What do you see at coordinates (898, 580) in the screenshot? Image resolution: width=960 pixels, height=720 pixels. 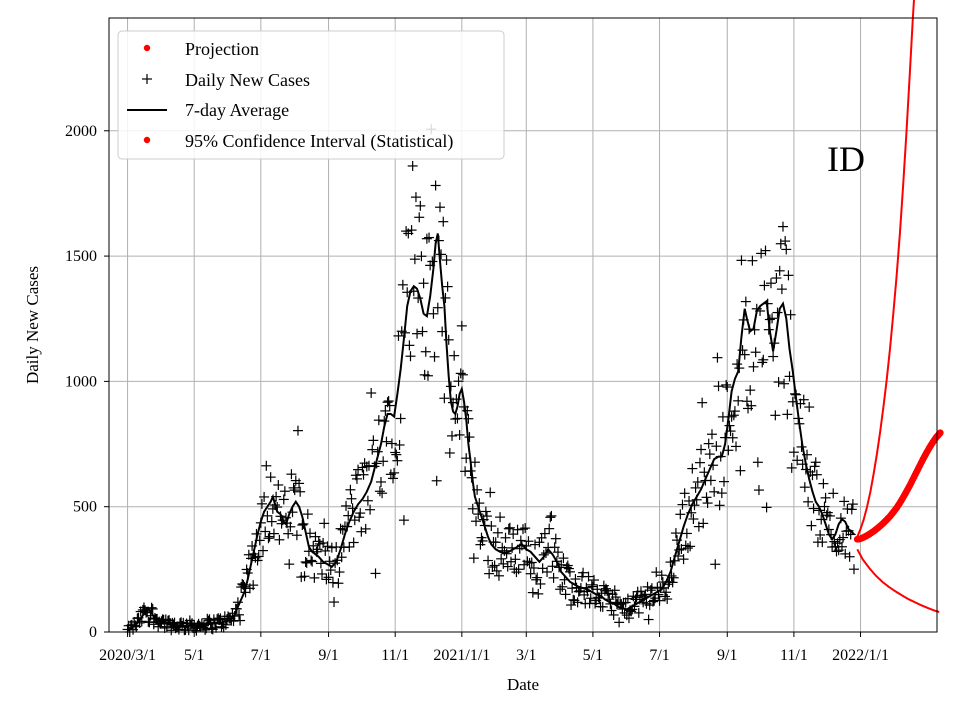 I see `ci-lower-line` at bounding box center [898, 580].